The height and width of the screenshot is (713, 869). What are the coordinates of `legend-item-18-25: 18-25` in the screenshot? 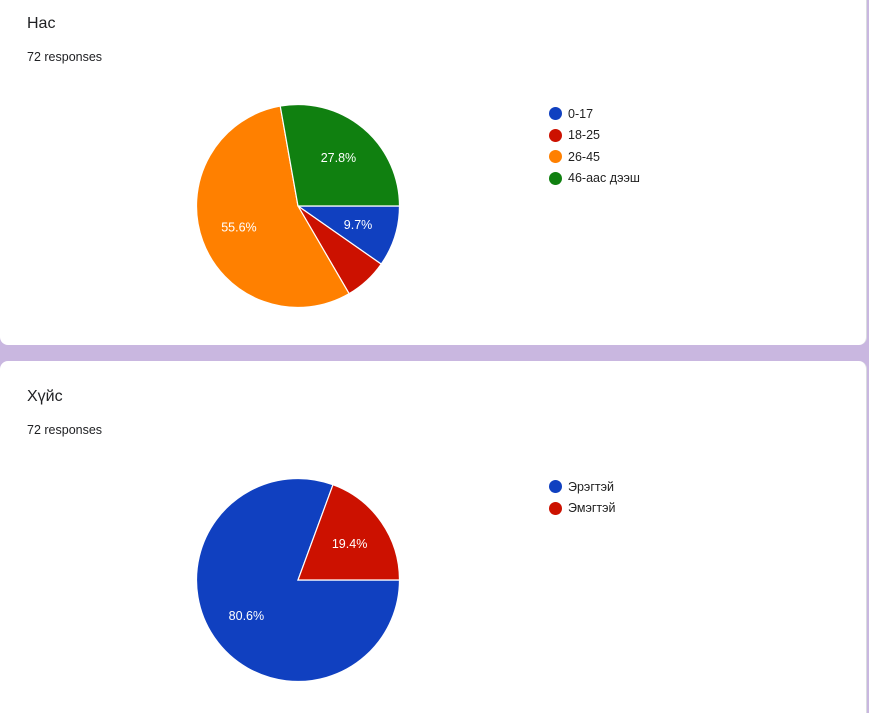 It's located at (594, 136).